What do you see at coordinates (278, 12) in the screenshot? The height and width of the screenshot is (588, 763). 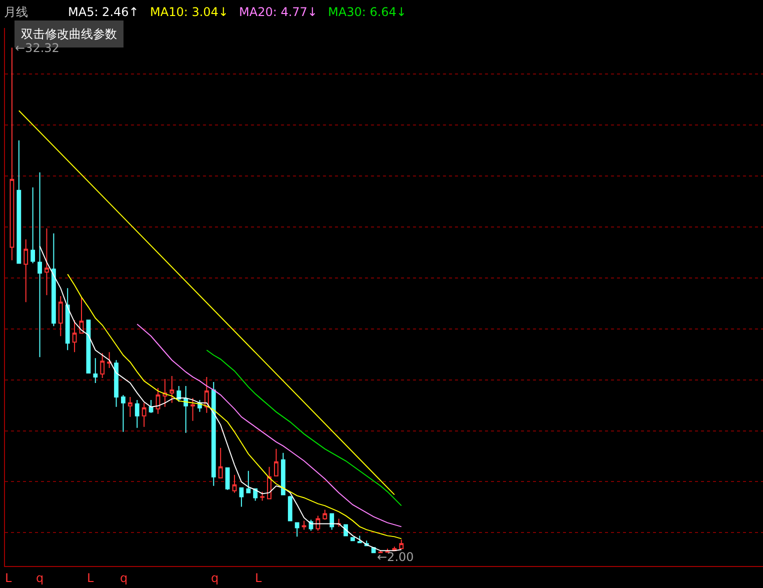 I see `text: MA20: 4.77↓` at bounding box center [278, 12].